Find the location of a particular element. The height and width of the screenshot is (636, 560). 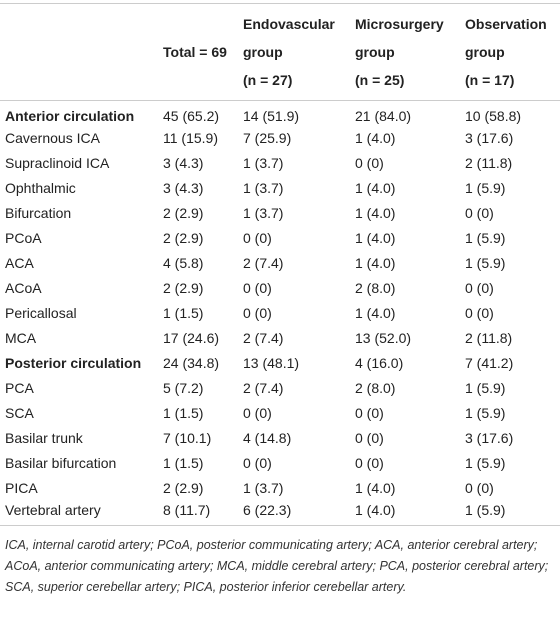

table-row: Ophthalmic 3 (4.3) 1 (3.7) 1 (4.0) 1 (5.9) is located at coordinates (280, 188).